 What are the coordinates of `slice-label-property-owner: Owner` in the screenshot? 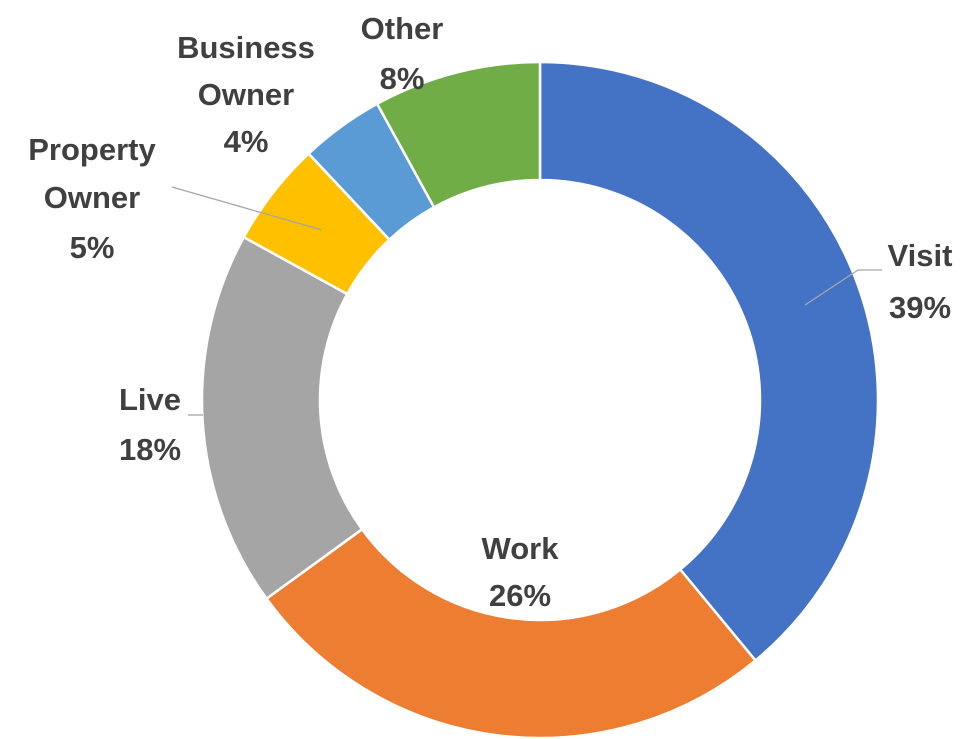 It's located at (92, 197).